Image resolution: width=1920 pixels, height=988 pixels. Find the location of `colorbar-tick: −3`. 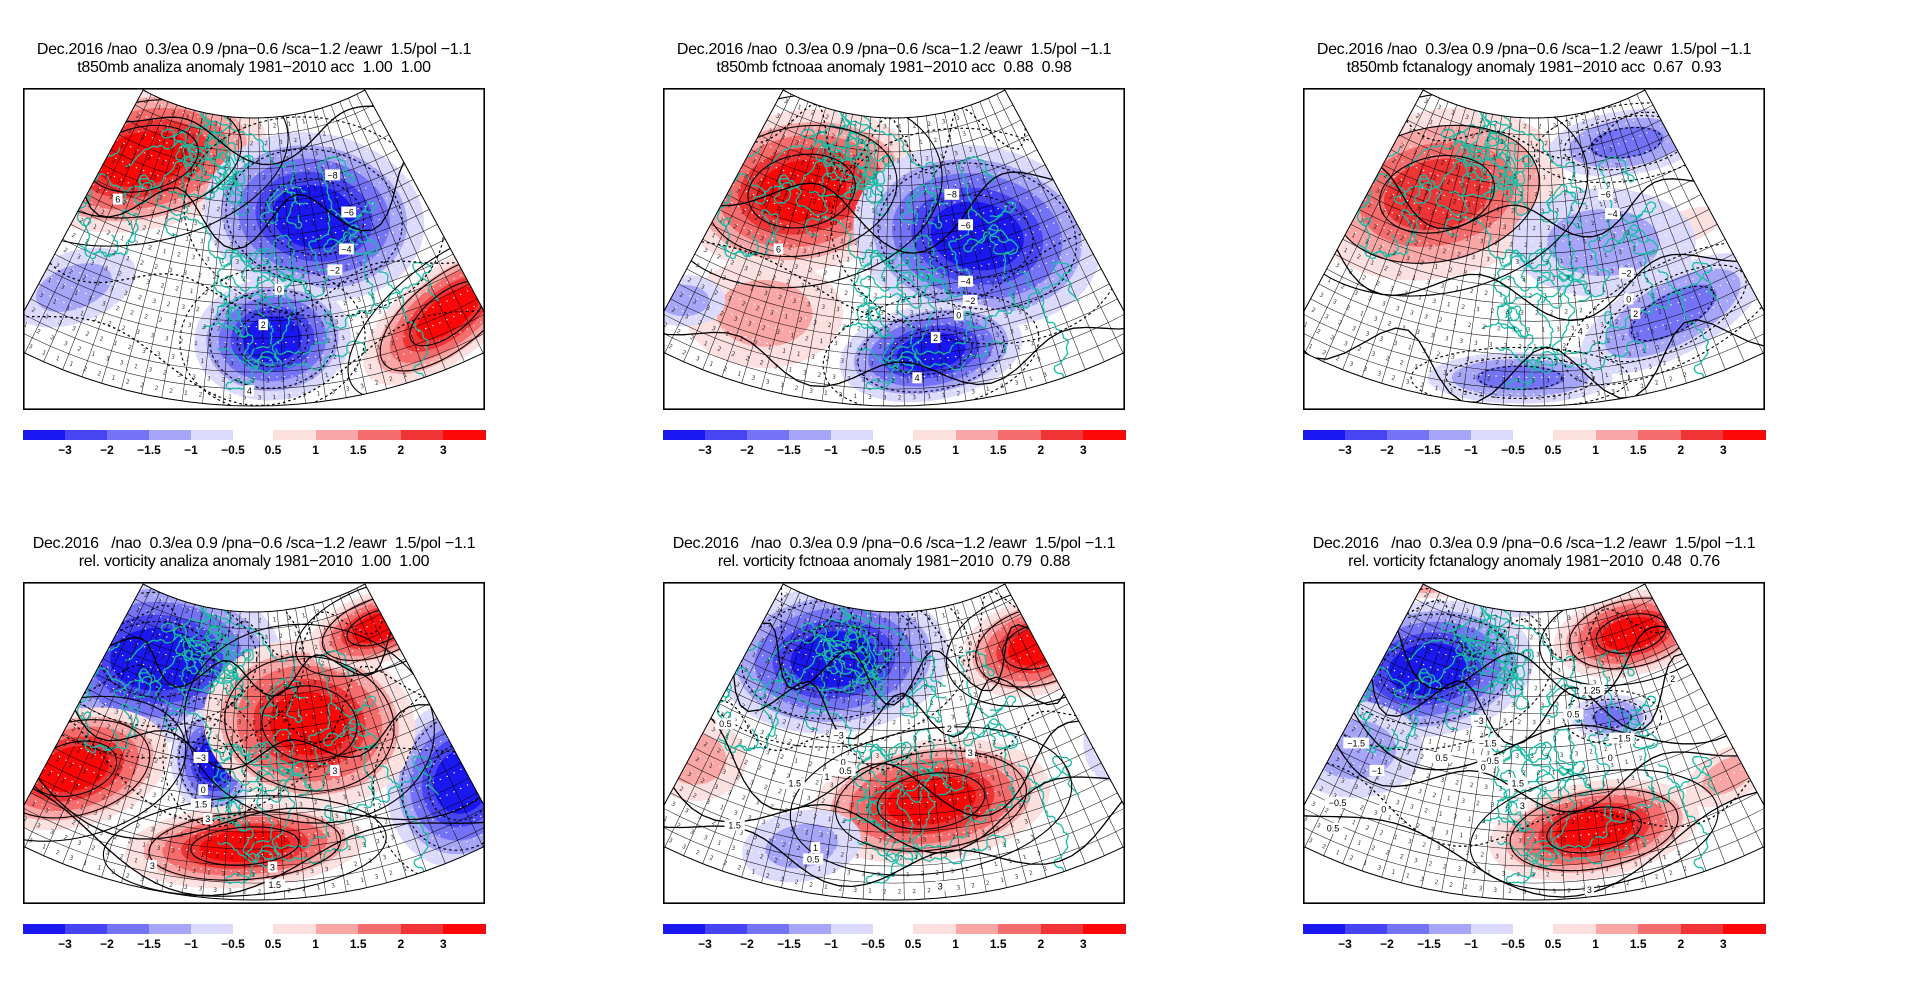

colorbar-tick: −3 is located at coordinates (65, 450).